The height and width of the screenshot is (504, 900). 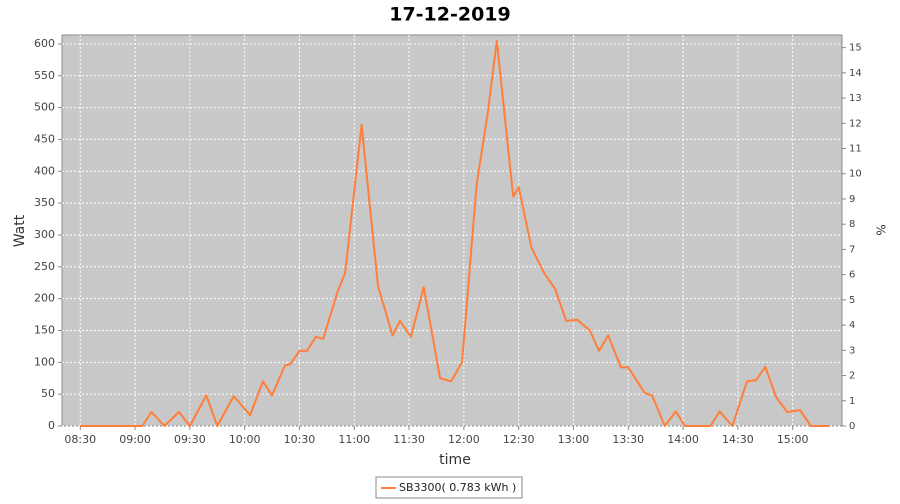 What do you see at coordinates (450, 15) in the screenshot?
I see `chart-title: 17-12-2019` at bounding box center [450, 15].